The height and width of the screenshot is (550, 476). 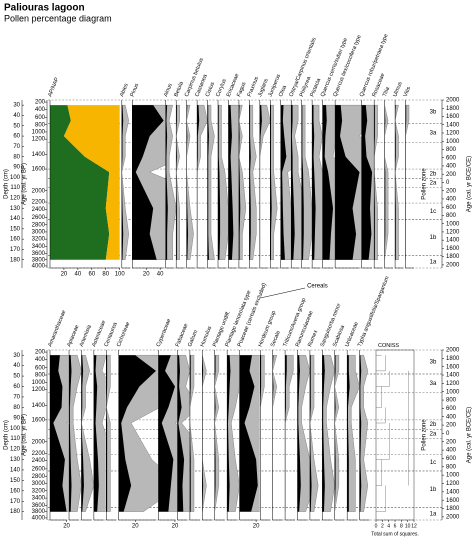 What do you see at coordinates (39, 506) in the screenshot?
I see `age-bp-tick-label: 3600` at bounding box center [39, 506].